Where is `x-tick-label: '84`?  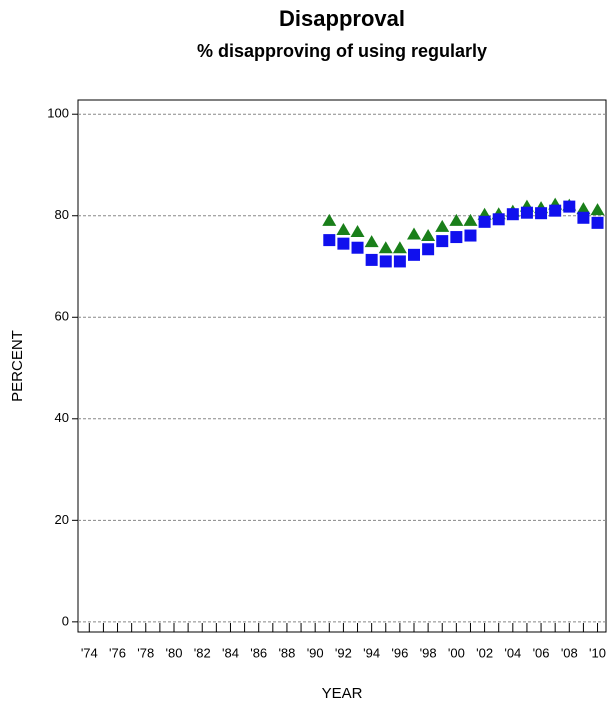
x-tick-label: '84 is located at coordinates (230, 652).